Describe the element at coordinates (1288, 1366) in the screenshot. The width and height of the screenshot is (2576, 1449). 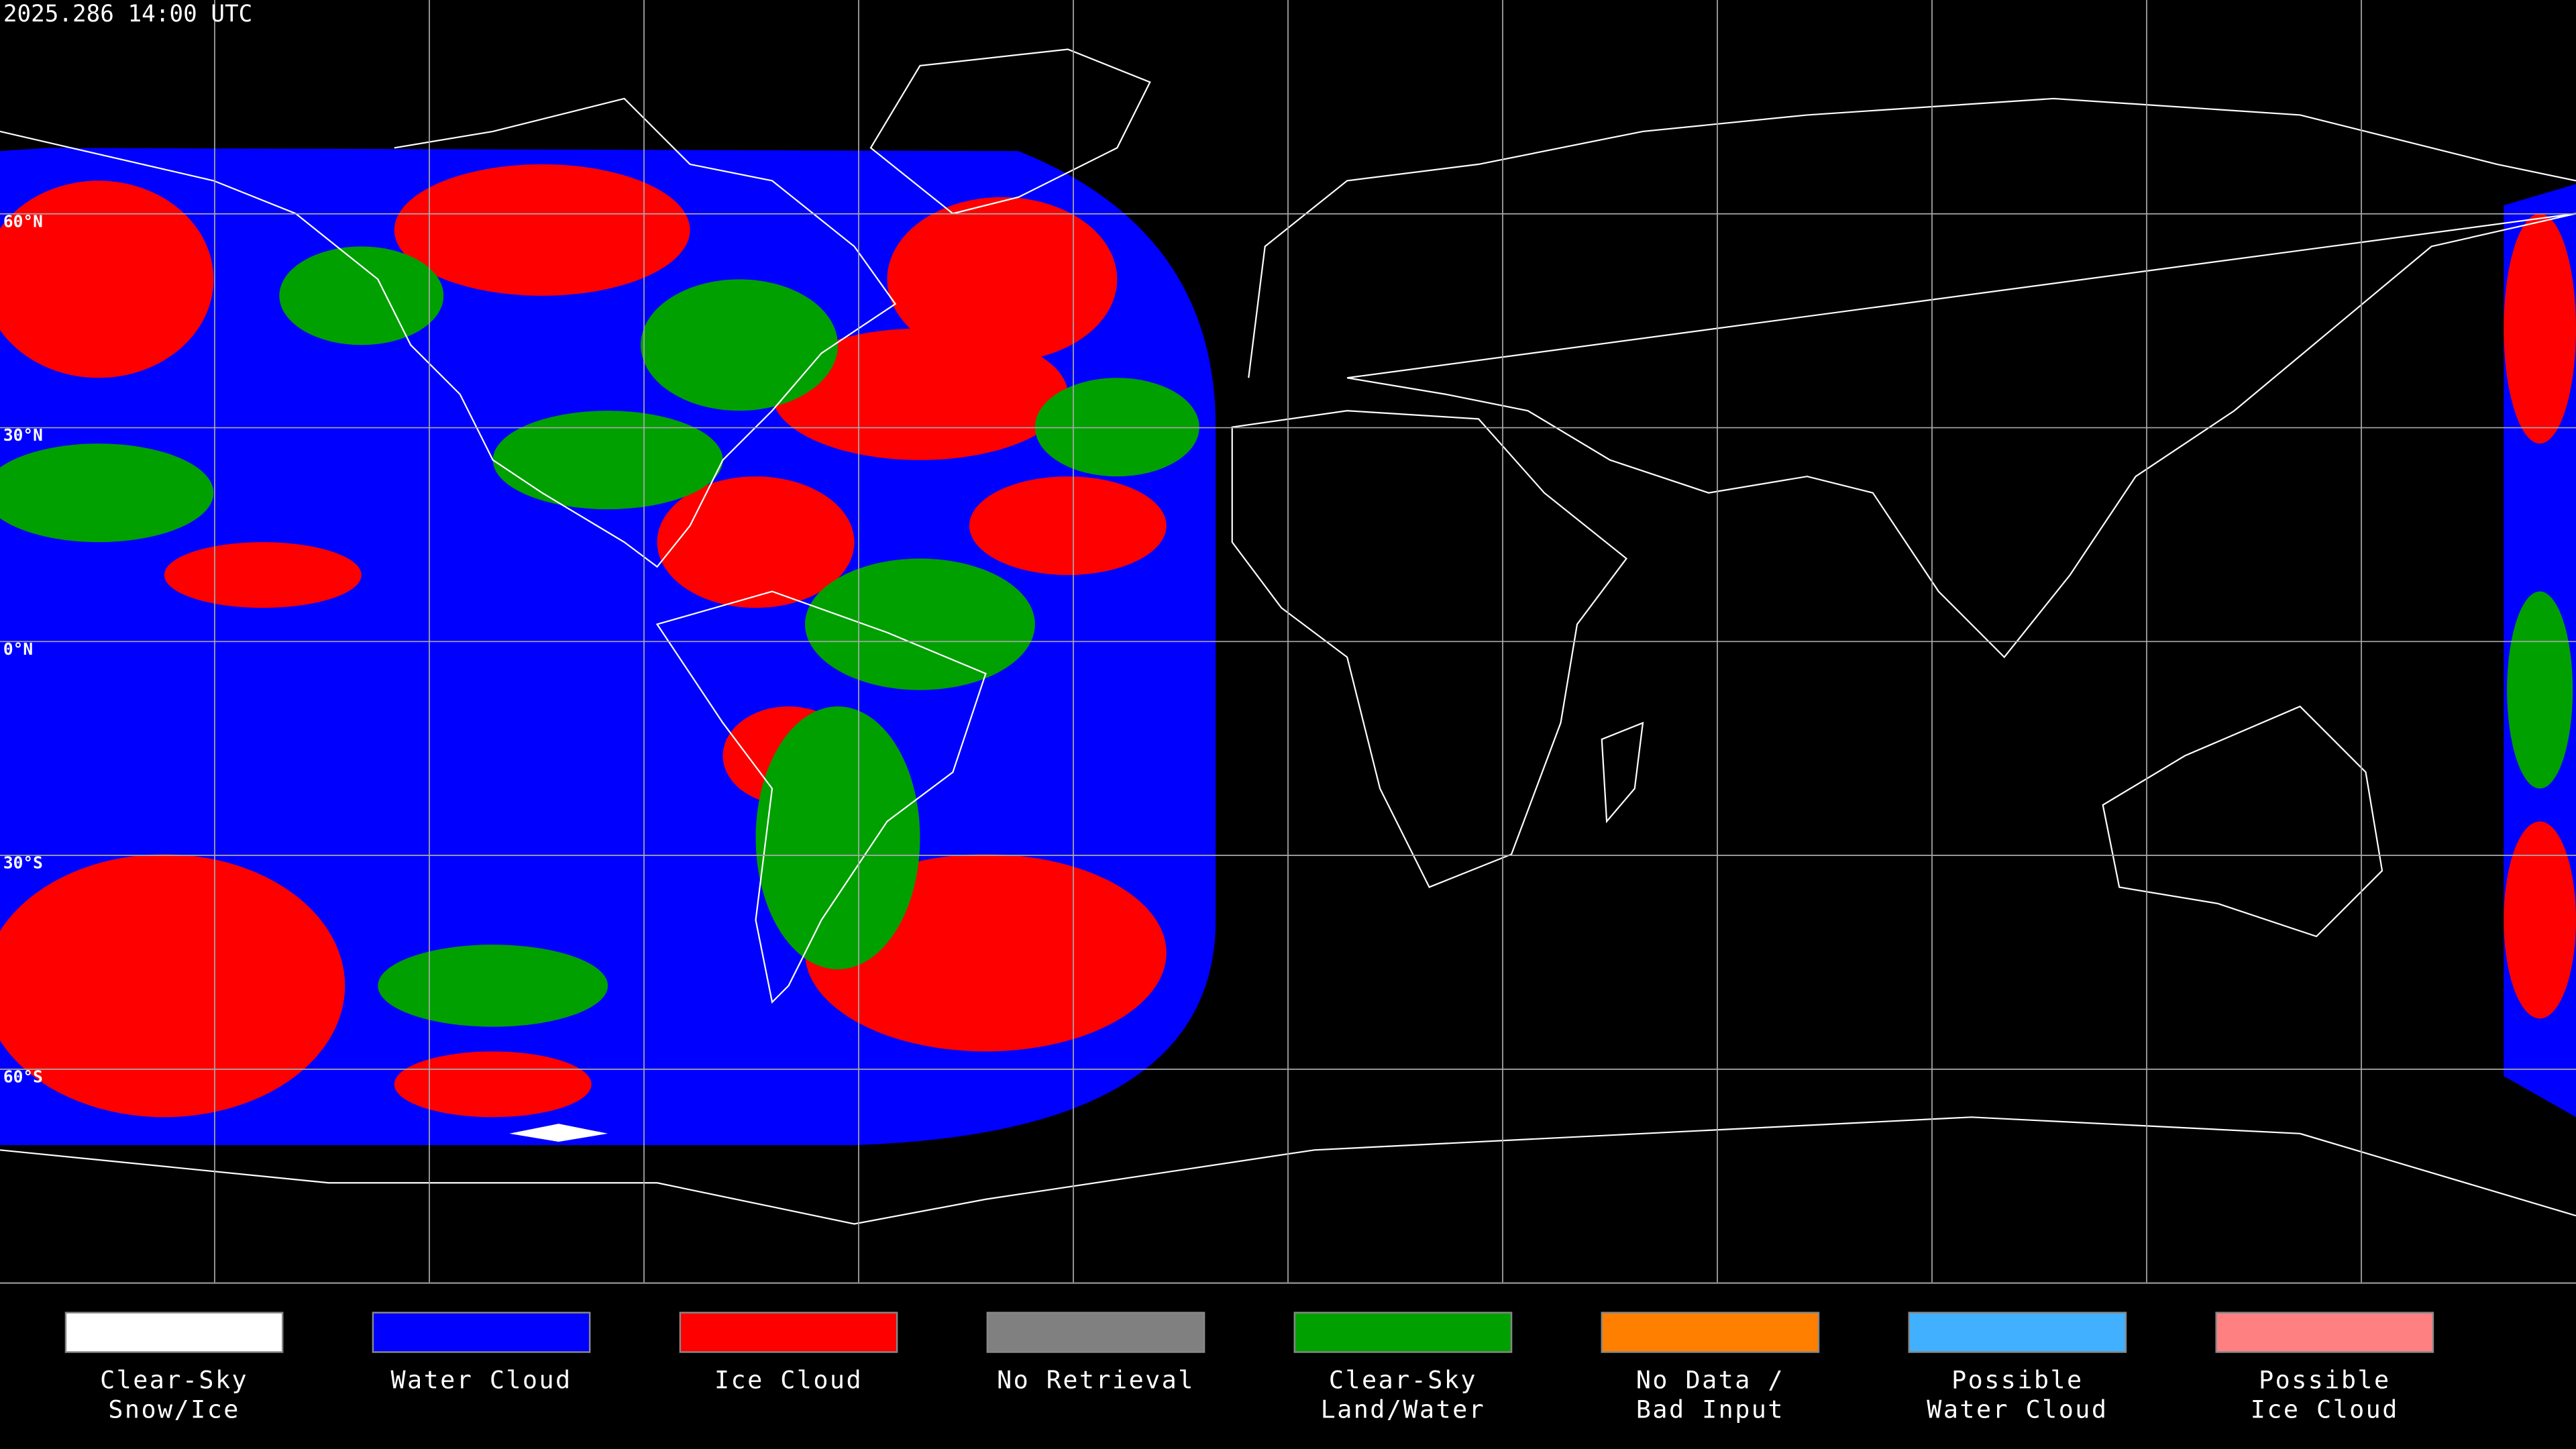
I see `legend-panel` at that location.